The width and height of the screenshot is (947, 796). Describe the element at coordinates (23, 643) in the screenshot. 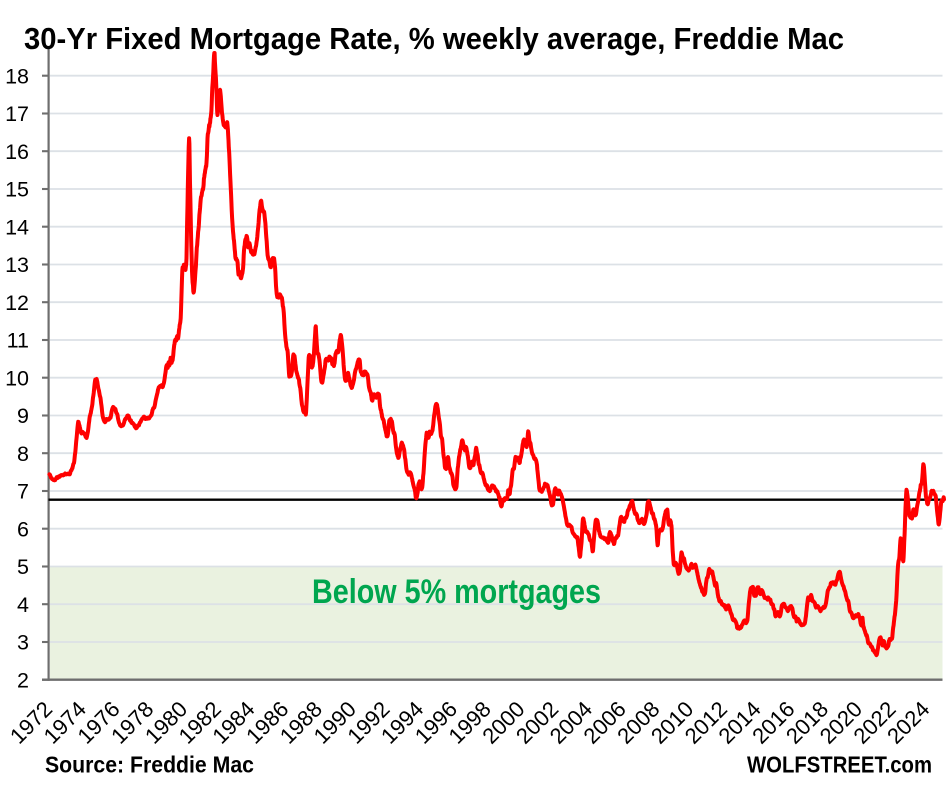

I see `svg-text: 3` at that location.